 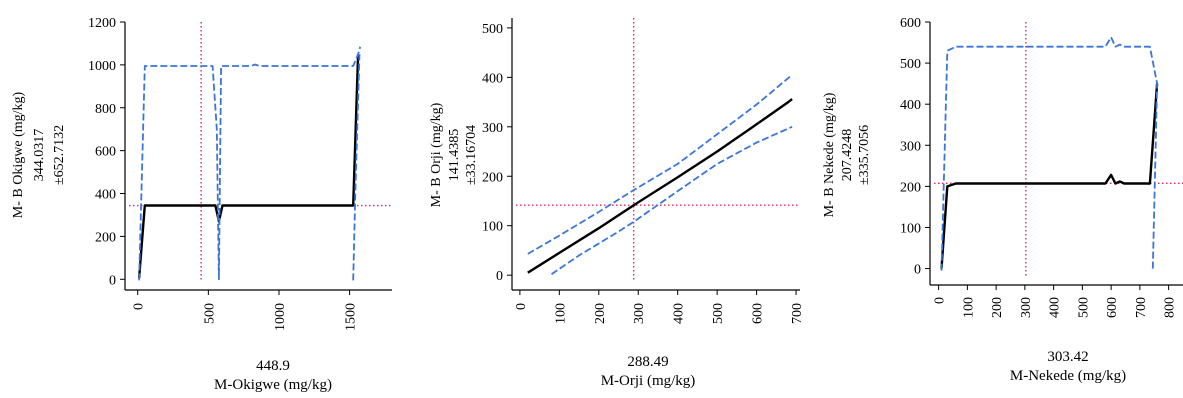 What do you see at coordinates (351, 317) in the screenshot?
I see `x-tick-label: 1500` at bounding box center [351, 317].